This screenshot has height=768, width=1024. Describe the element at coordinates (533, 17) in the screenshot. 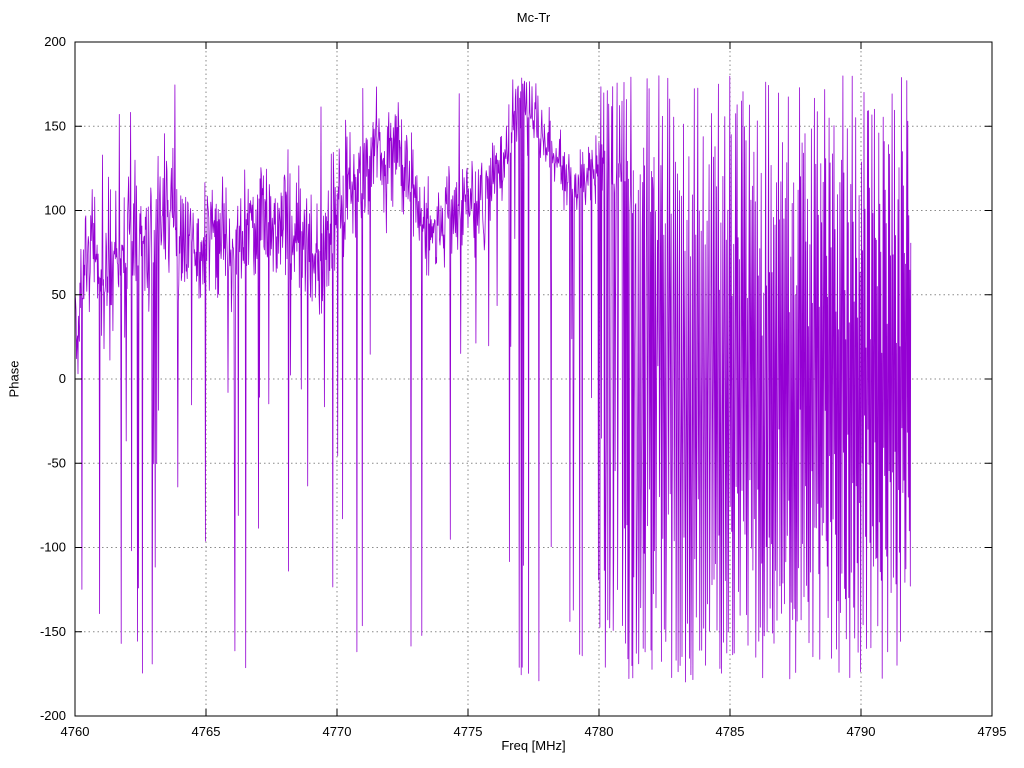

I see `chart-title: Mc-Tr` at that location.